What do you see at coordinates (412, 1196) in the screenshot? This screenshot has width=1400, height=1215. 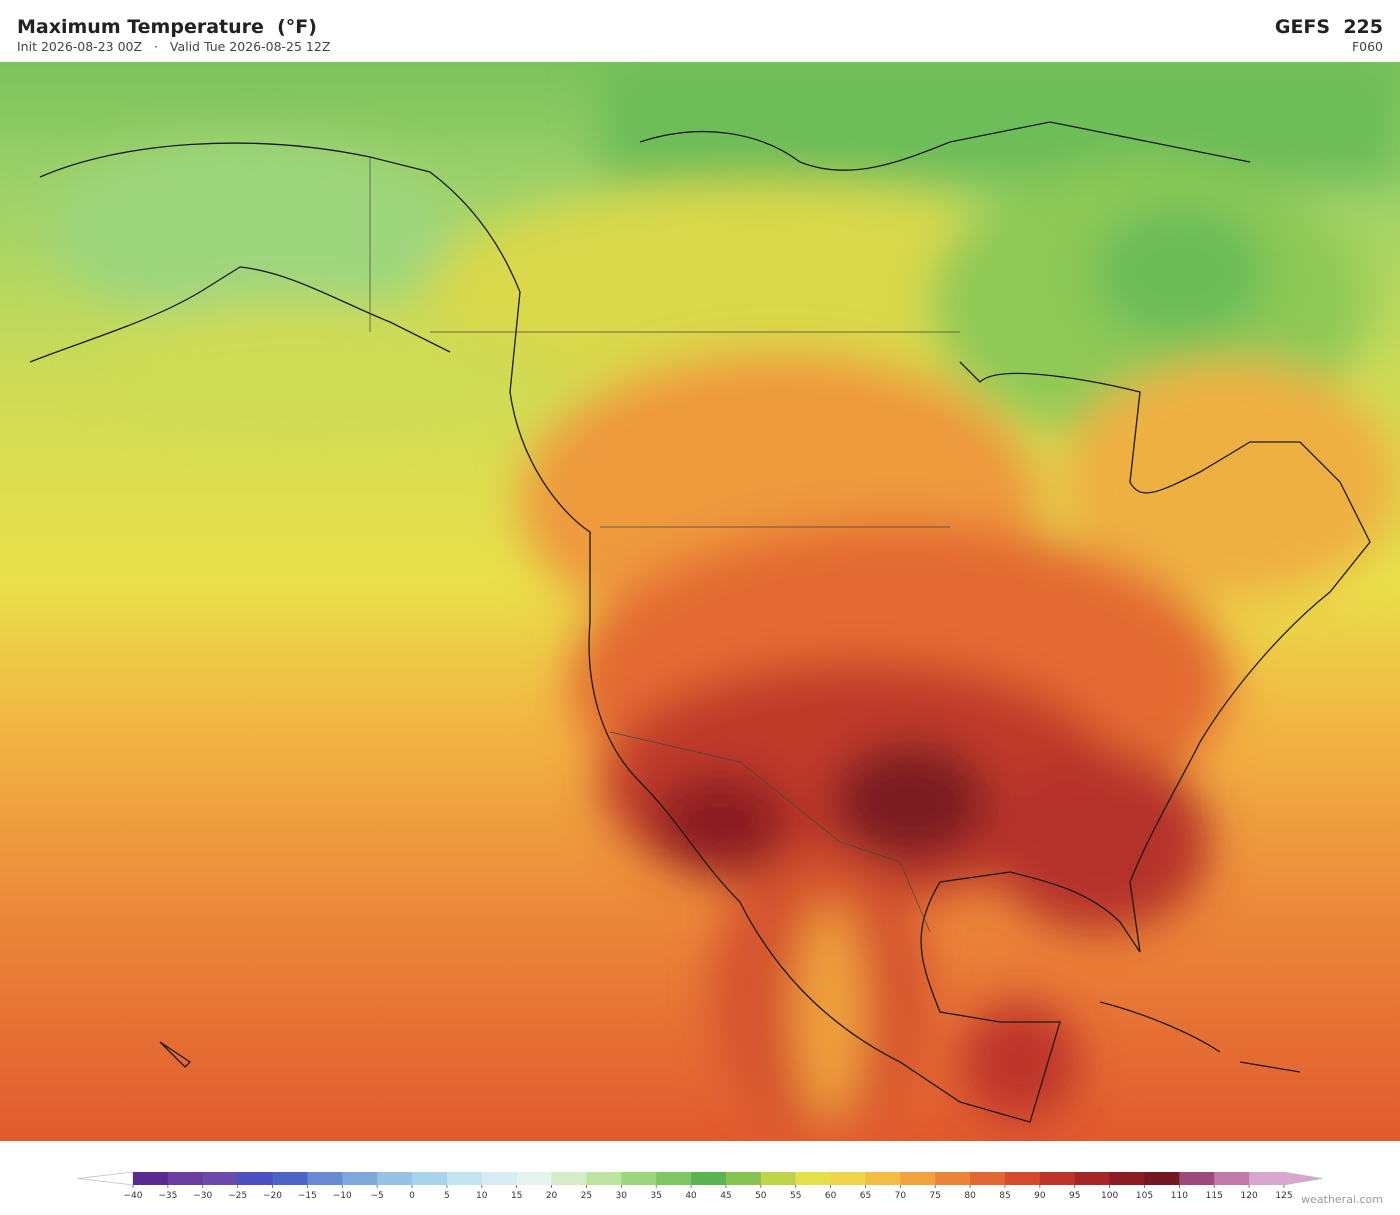 I see `tick-label: 0` at bounding box center [412, 1196].